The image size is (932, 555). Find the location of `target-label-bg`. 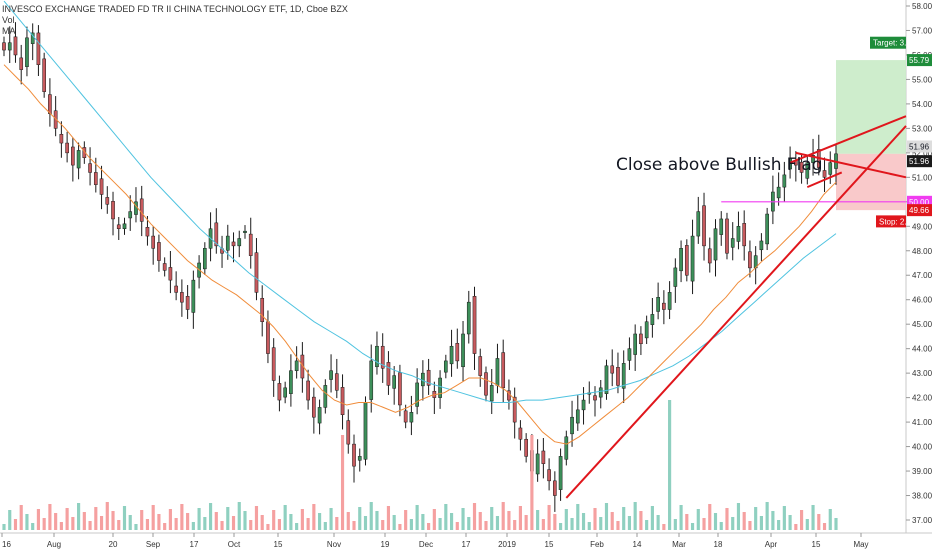

target-label-bg is located at coordinates (888, 42).